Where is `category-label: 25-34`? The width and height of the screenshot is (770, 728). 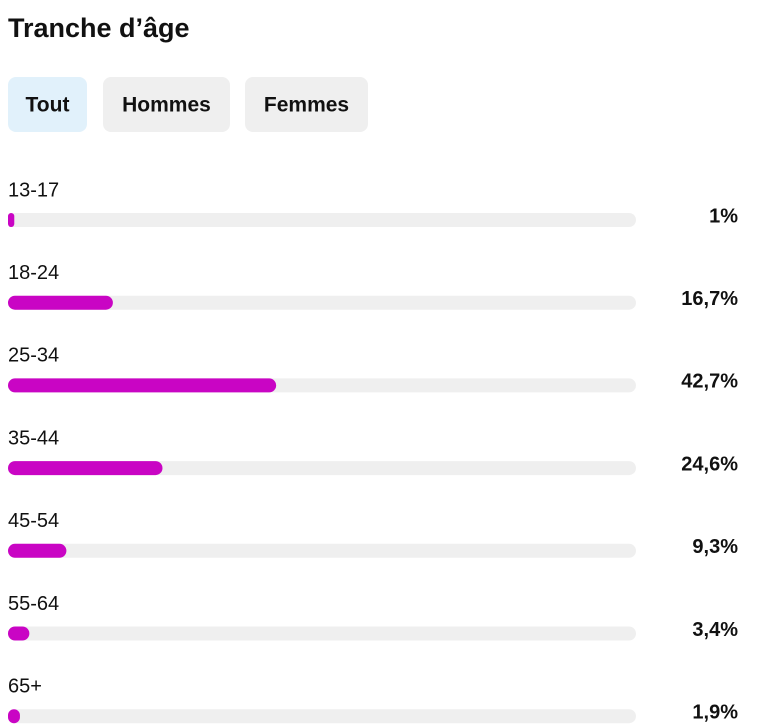 category-label: 25-34 is located at coordinates (33, 356).